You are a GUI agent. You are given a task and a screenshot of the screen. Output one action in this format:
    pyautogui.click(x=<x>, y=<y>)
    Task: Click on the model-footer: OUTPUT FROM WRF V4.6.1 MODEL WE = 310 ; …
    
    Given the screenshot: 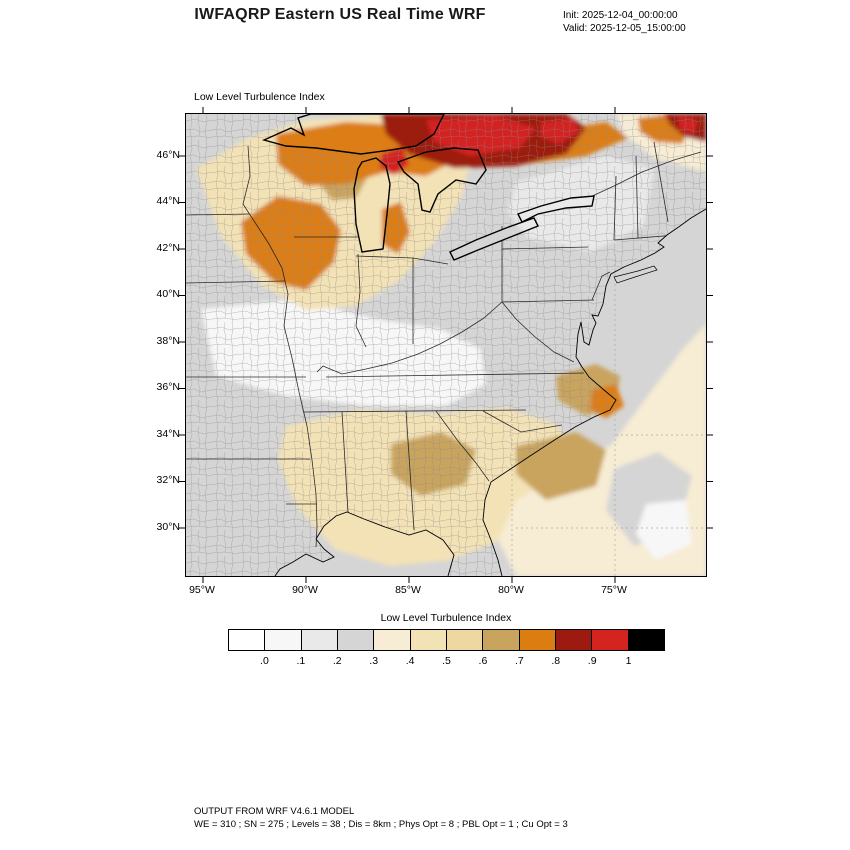 What is the action you would take?
    pyautogui.click(x=381, y=818)
    